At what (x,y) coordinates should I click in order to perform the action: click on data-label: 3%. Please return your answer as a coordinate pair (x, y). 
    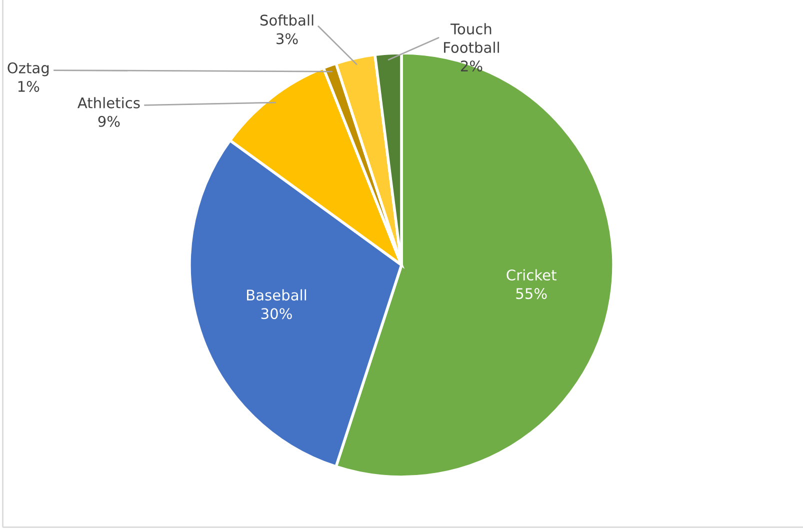
    Looking at the image, I should click on (287, 38).